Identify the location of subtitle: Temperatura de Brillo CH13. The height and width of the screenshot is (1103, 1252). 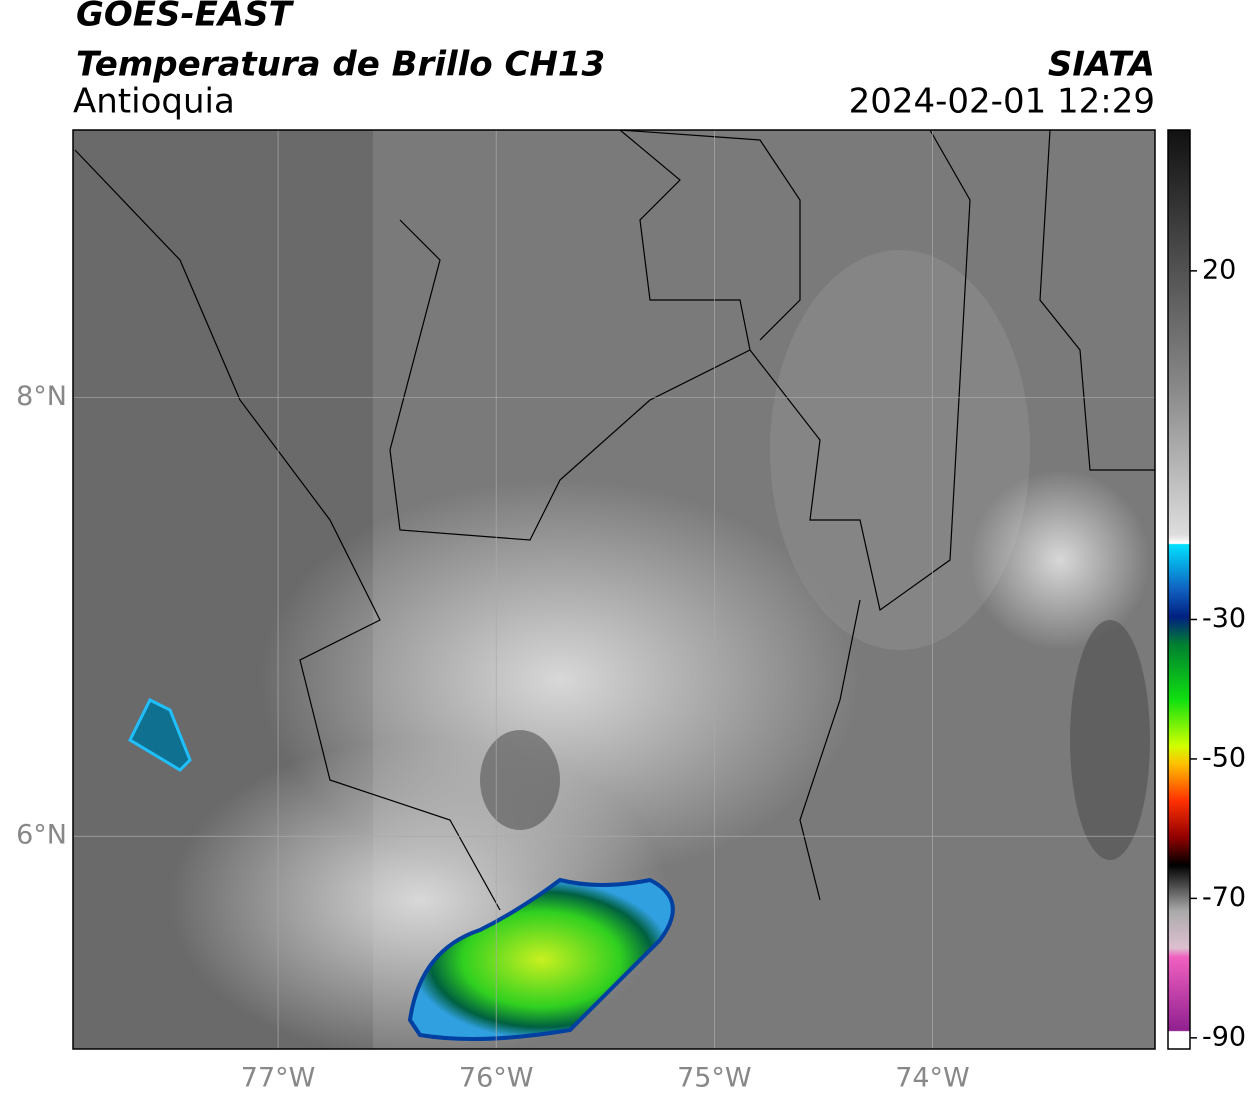
(340, 65).